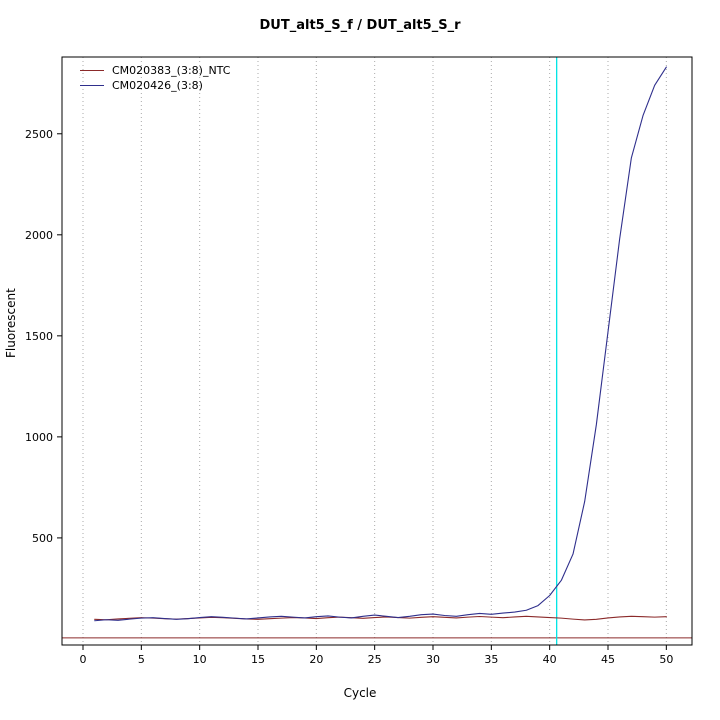 Image resolution: width=720 pixels, height=720 pixels. Describe the element at coordinates (360, 25) in the screenshot. I see `chart-title: DUT_alt5_S_f / DUT_alt5_S_r` at that location.